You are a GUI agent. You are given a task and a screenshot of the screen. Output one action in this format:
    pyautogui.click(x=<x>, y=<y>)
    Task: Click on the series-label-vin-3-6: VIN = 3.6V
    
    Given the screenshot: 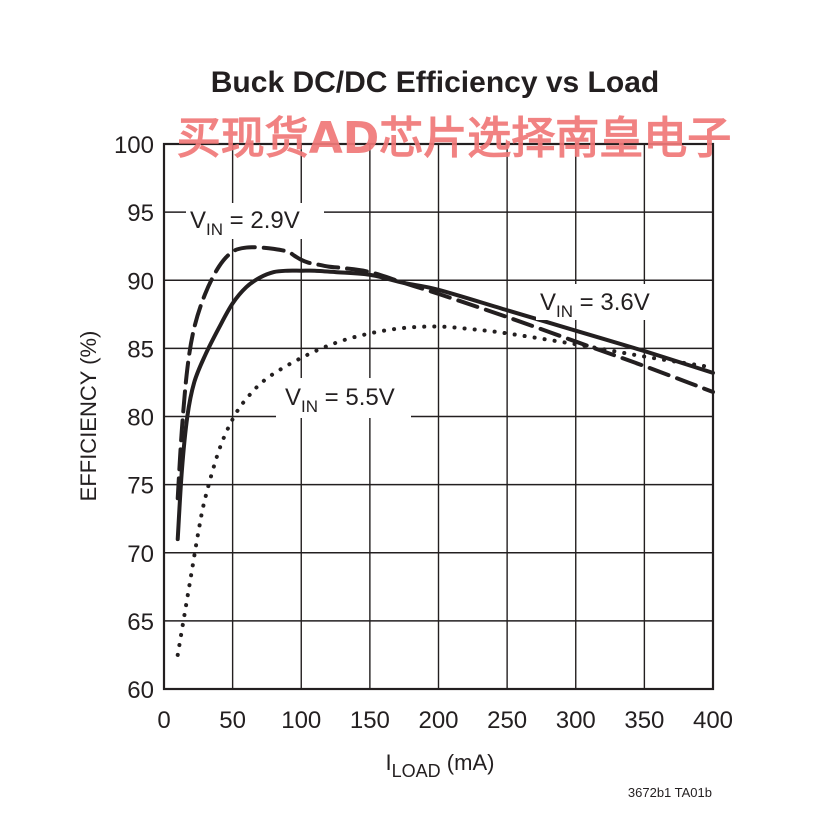 What is the action you would take?
    pyautogui.click(x=595, y=305)
    